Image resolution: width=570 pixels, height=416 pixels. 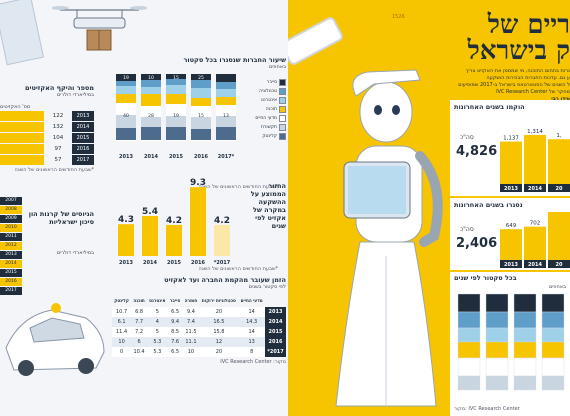 What do you see at coordinates (219, 352) in the screenshot?
I see `funding-cell: 20` at bounding box center [219, 352].